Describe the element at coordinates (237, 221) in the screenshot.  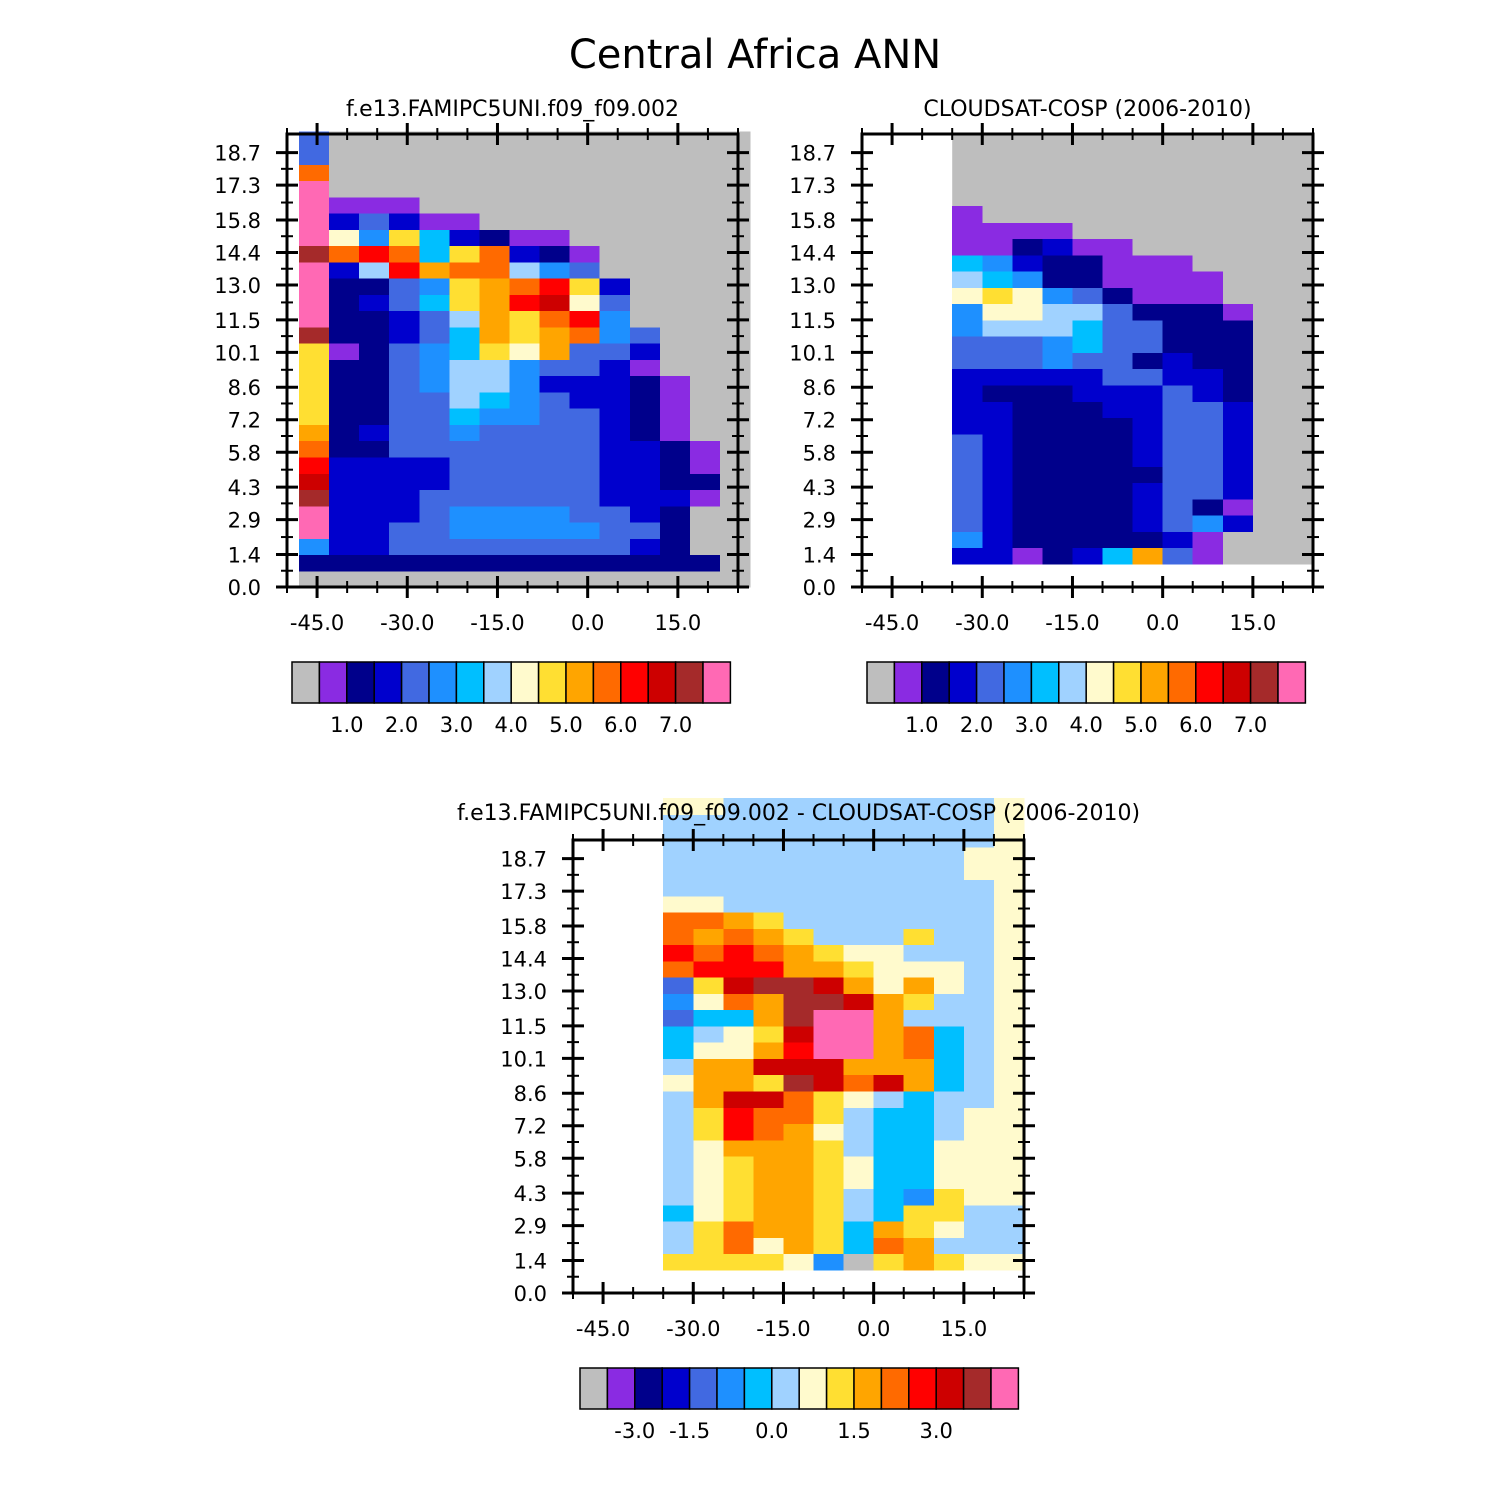
I see `y-tick-label: 15.8` at that location.